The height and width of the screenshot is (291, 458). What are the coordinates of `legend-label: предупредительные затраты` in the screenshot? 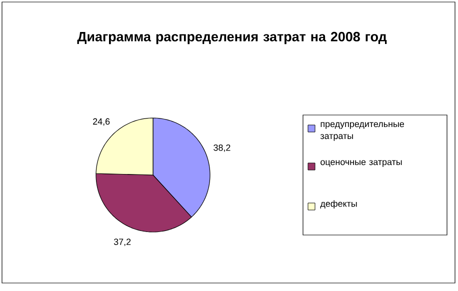 It's located at (362, 131).